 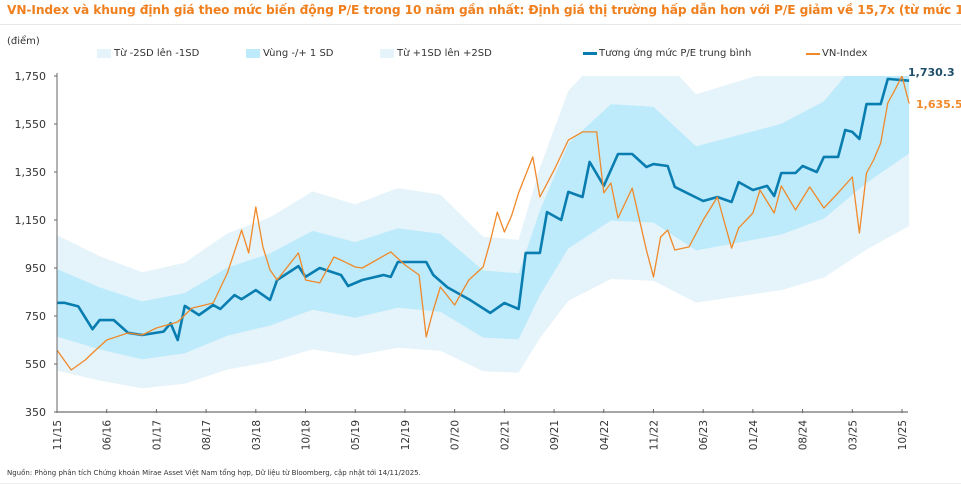 I want to click on y-tick-label: 1,350, so click(x=31, y=172).